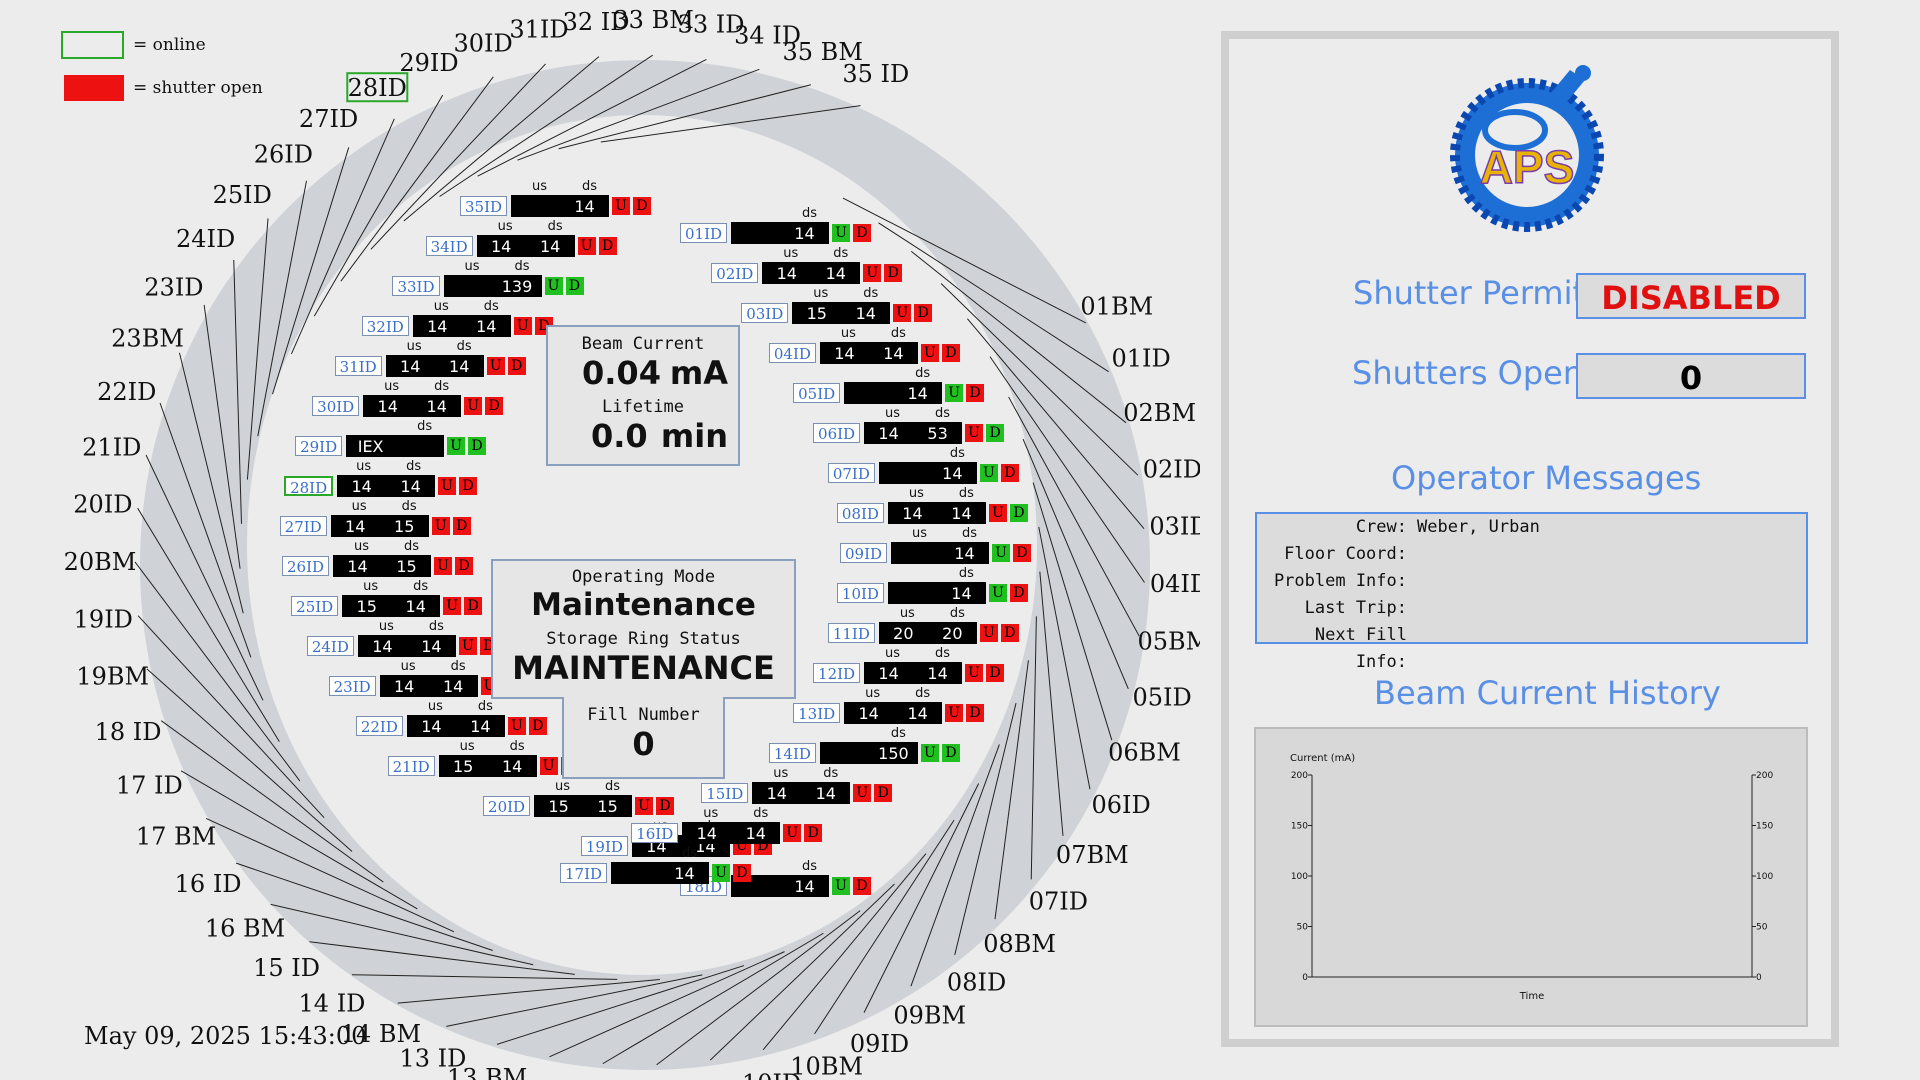 The height and width of the screenshot is (1080, 1920). Describe the element at coordinates (837, 673) in the screenshot. I see `beamline-name: 12ID` at that location.